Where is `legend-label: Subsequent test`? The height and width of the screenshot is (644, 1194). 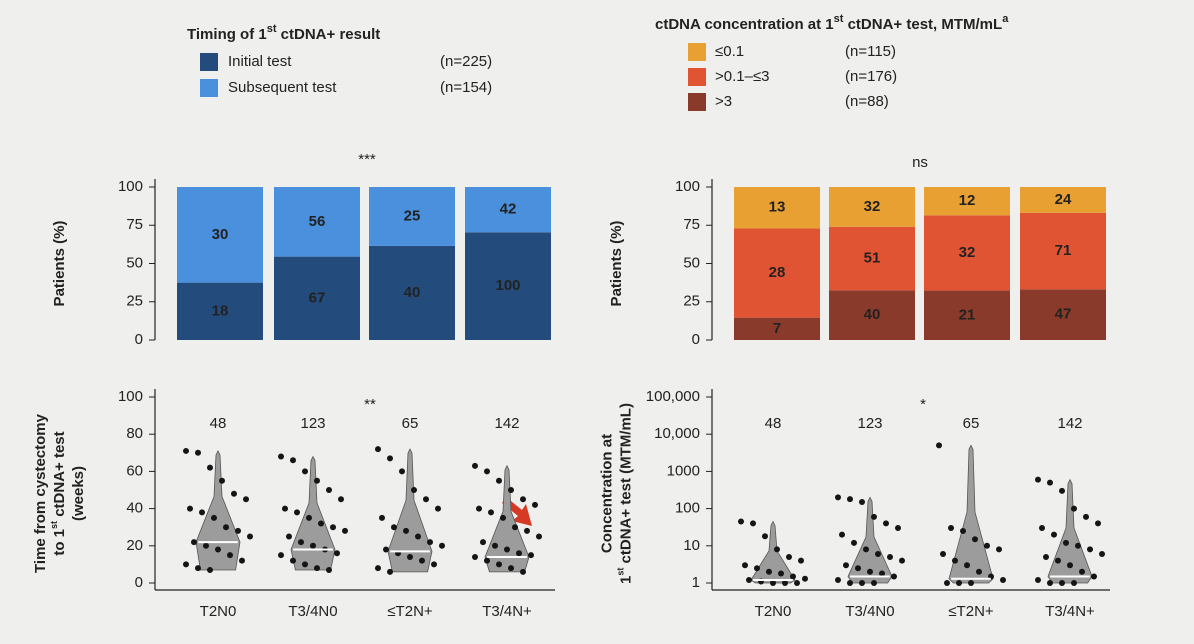 legend-label: Subsequent test is located at coordinates (282, 87).